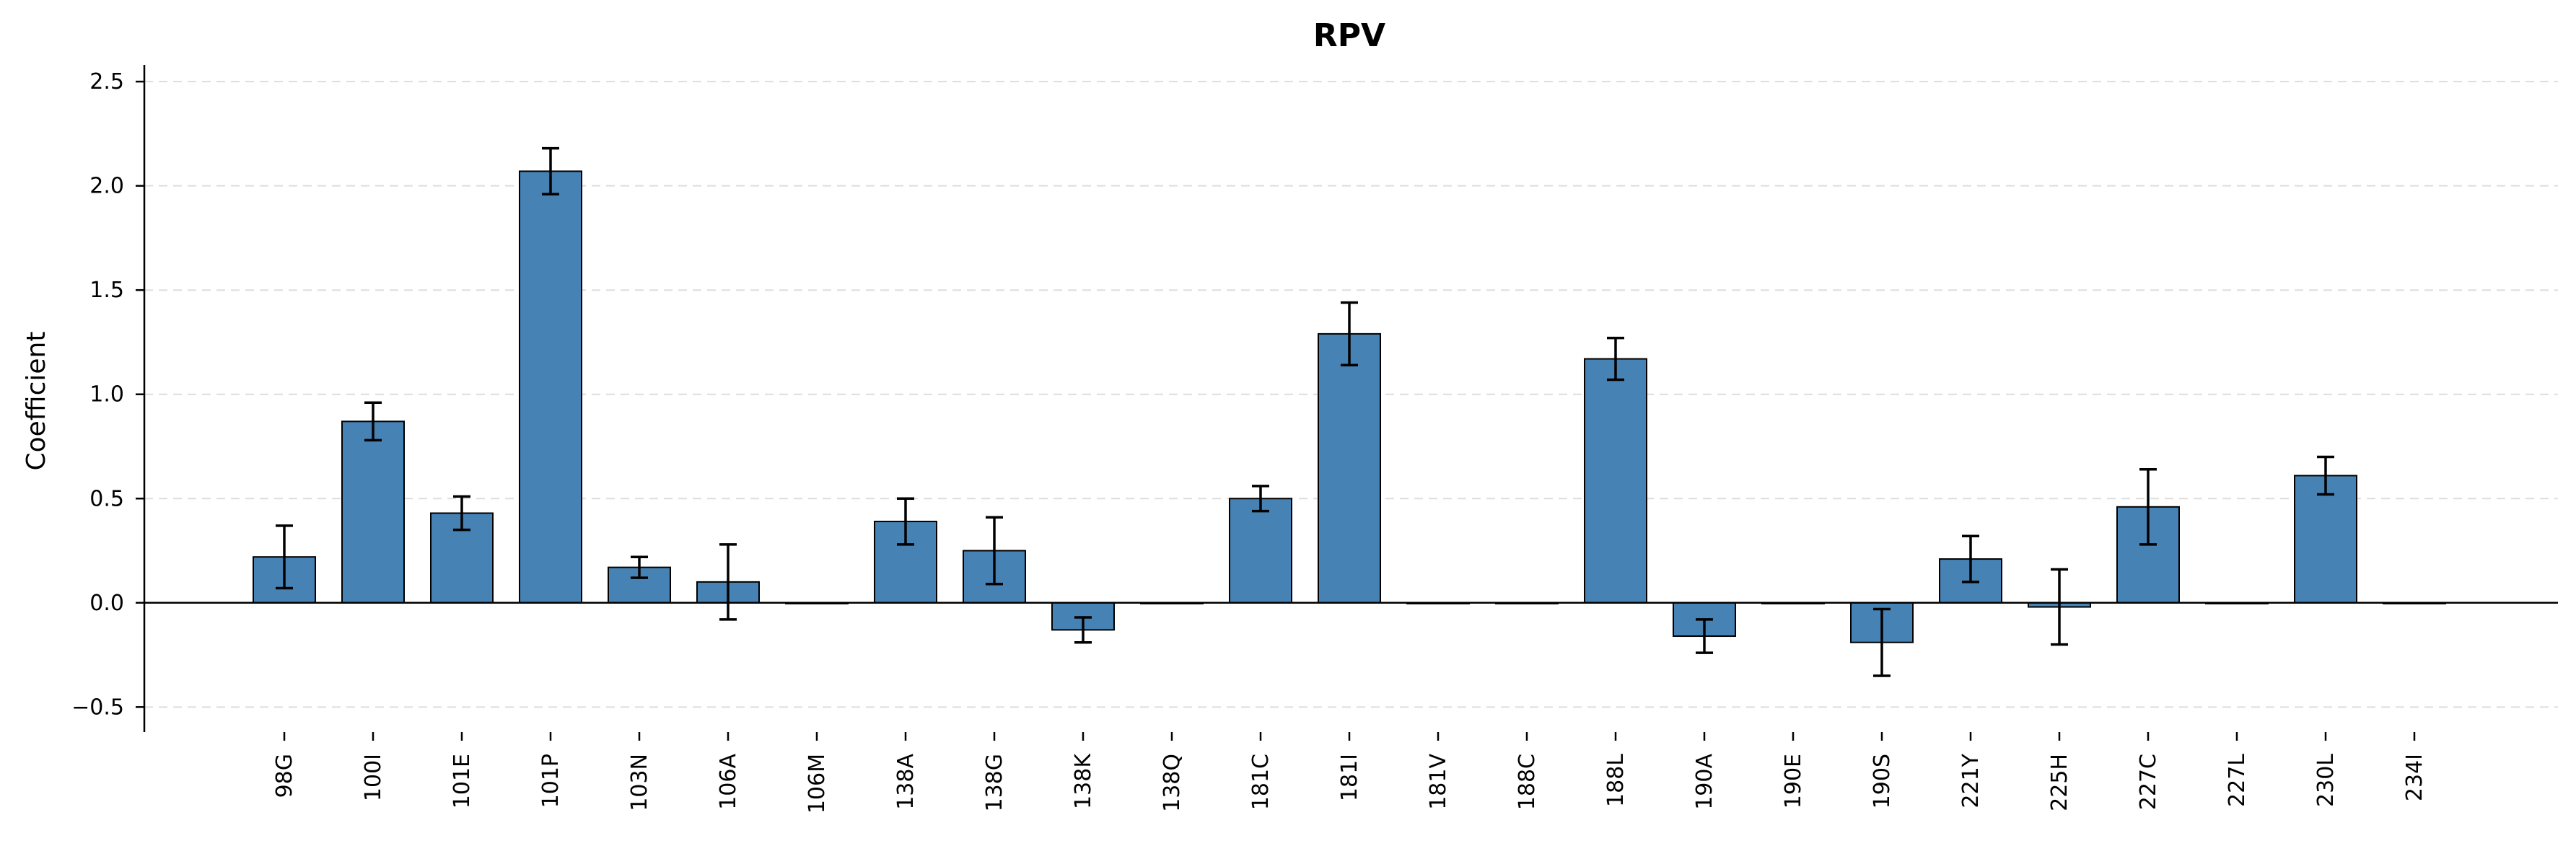 The image size is (2576, 846). I want to click on x-tick-label: 225H, so click(2059, 782).